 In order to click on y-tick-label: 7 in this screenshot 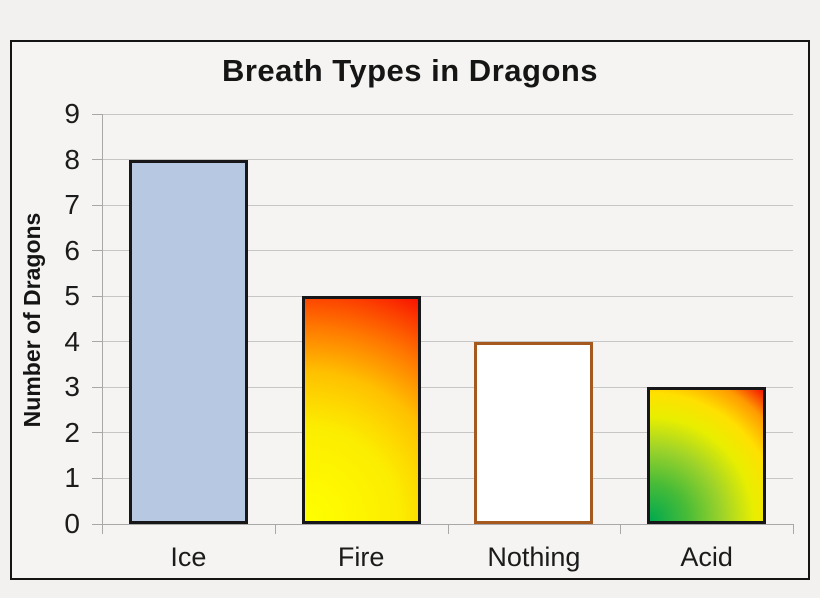, I will do `click(72, 205)`.